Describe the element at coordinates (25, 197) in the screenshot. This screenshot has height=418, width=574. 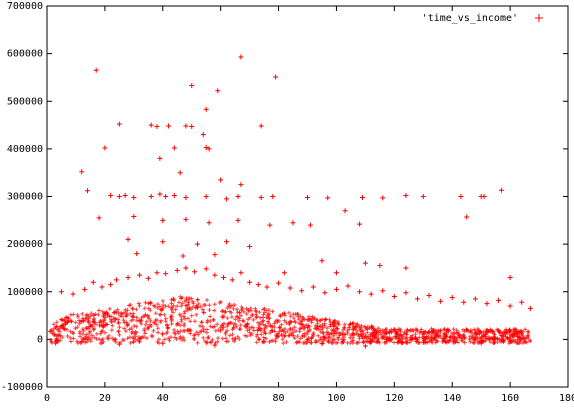
I see `y-tick-label: 300000` at that location.